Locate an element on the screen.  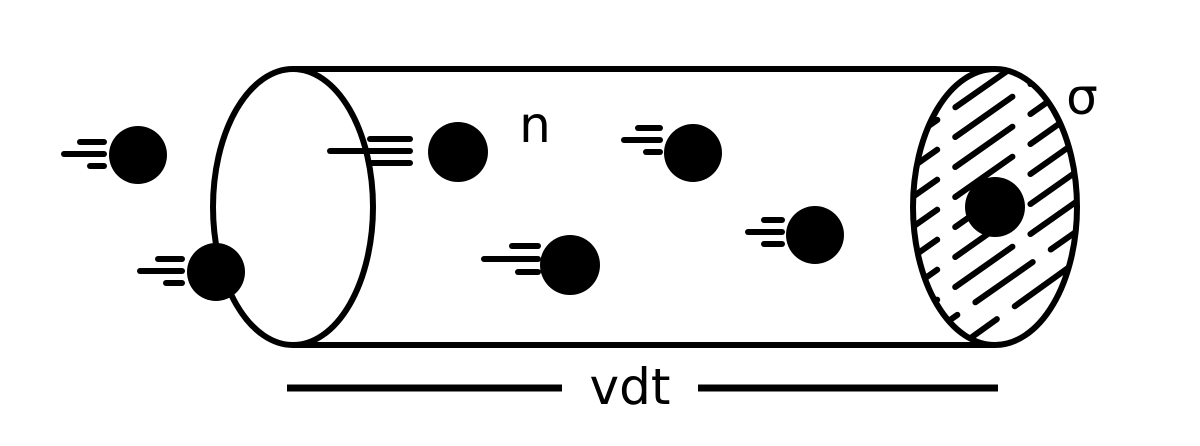
density-label: n is located at coordinates (535, 125).